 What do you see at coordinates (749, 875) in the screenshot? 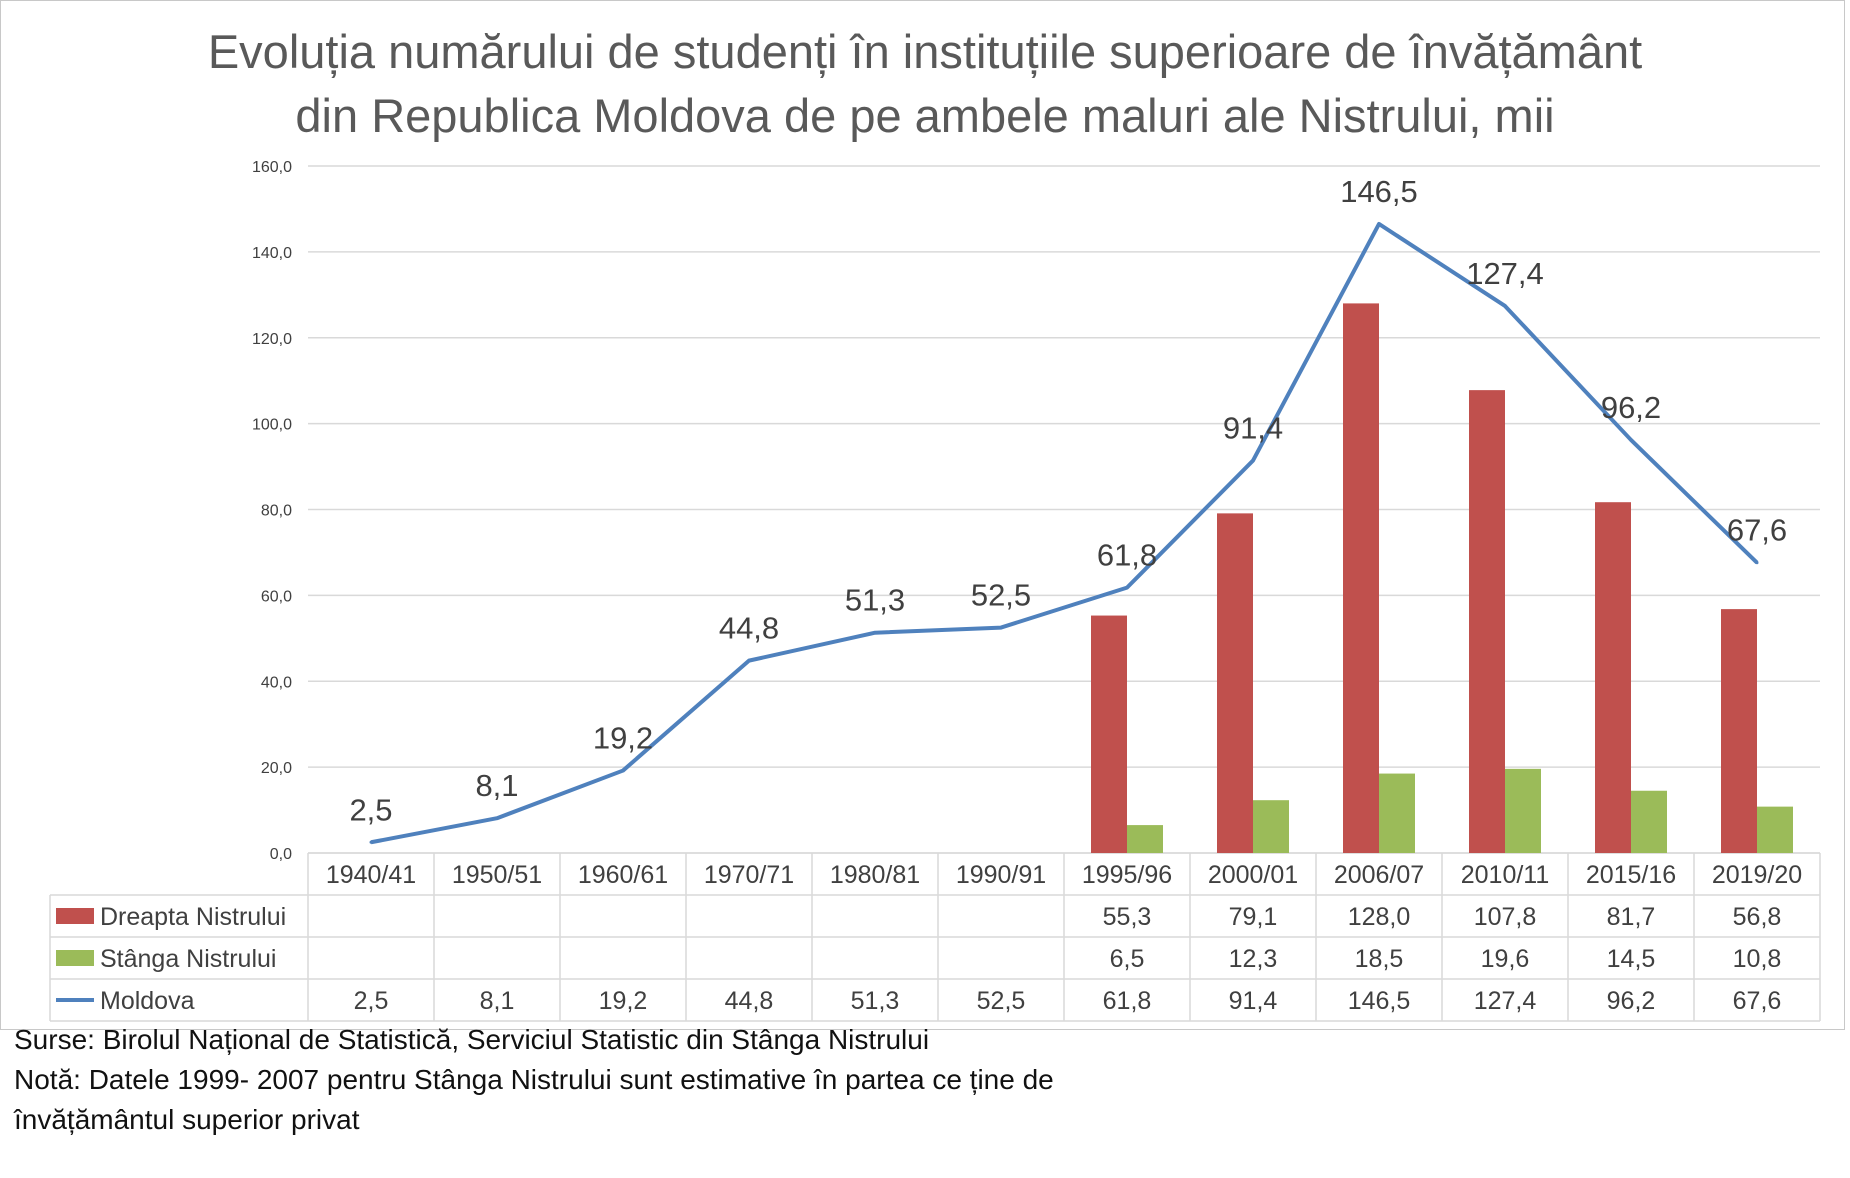
I see `x-tick-label: 1970/71` at bounding box center [749, 875].